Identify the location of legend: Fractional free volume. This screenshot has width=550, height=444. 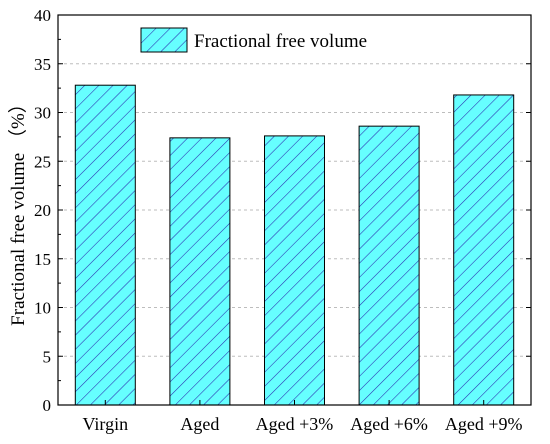
(253, 40).